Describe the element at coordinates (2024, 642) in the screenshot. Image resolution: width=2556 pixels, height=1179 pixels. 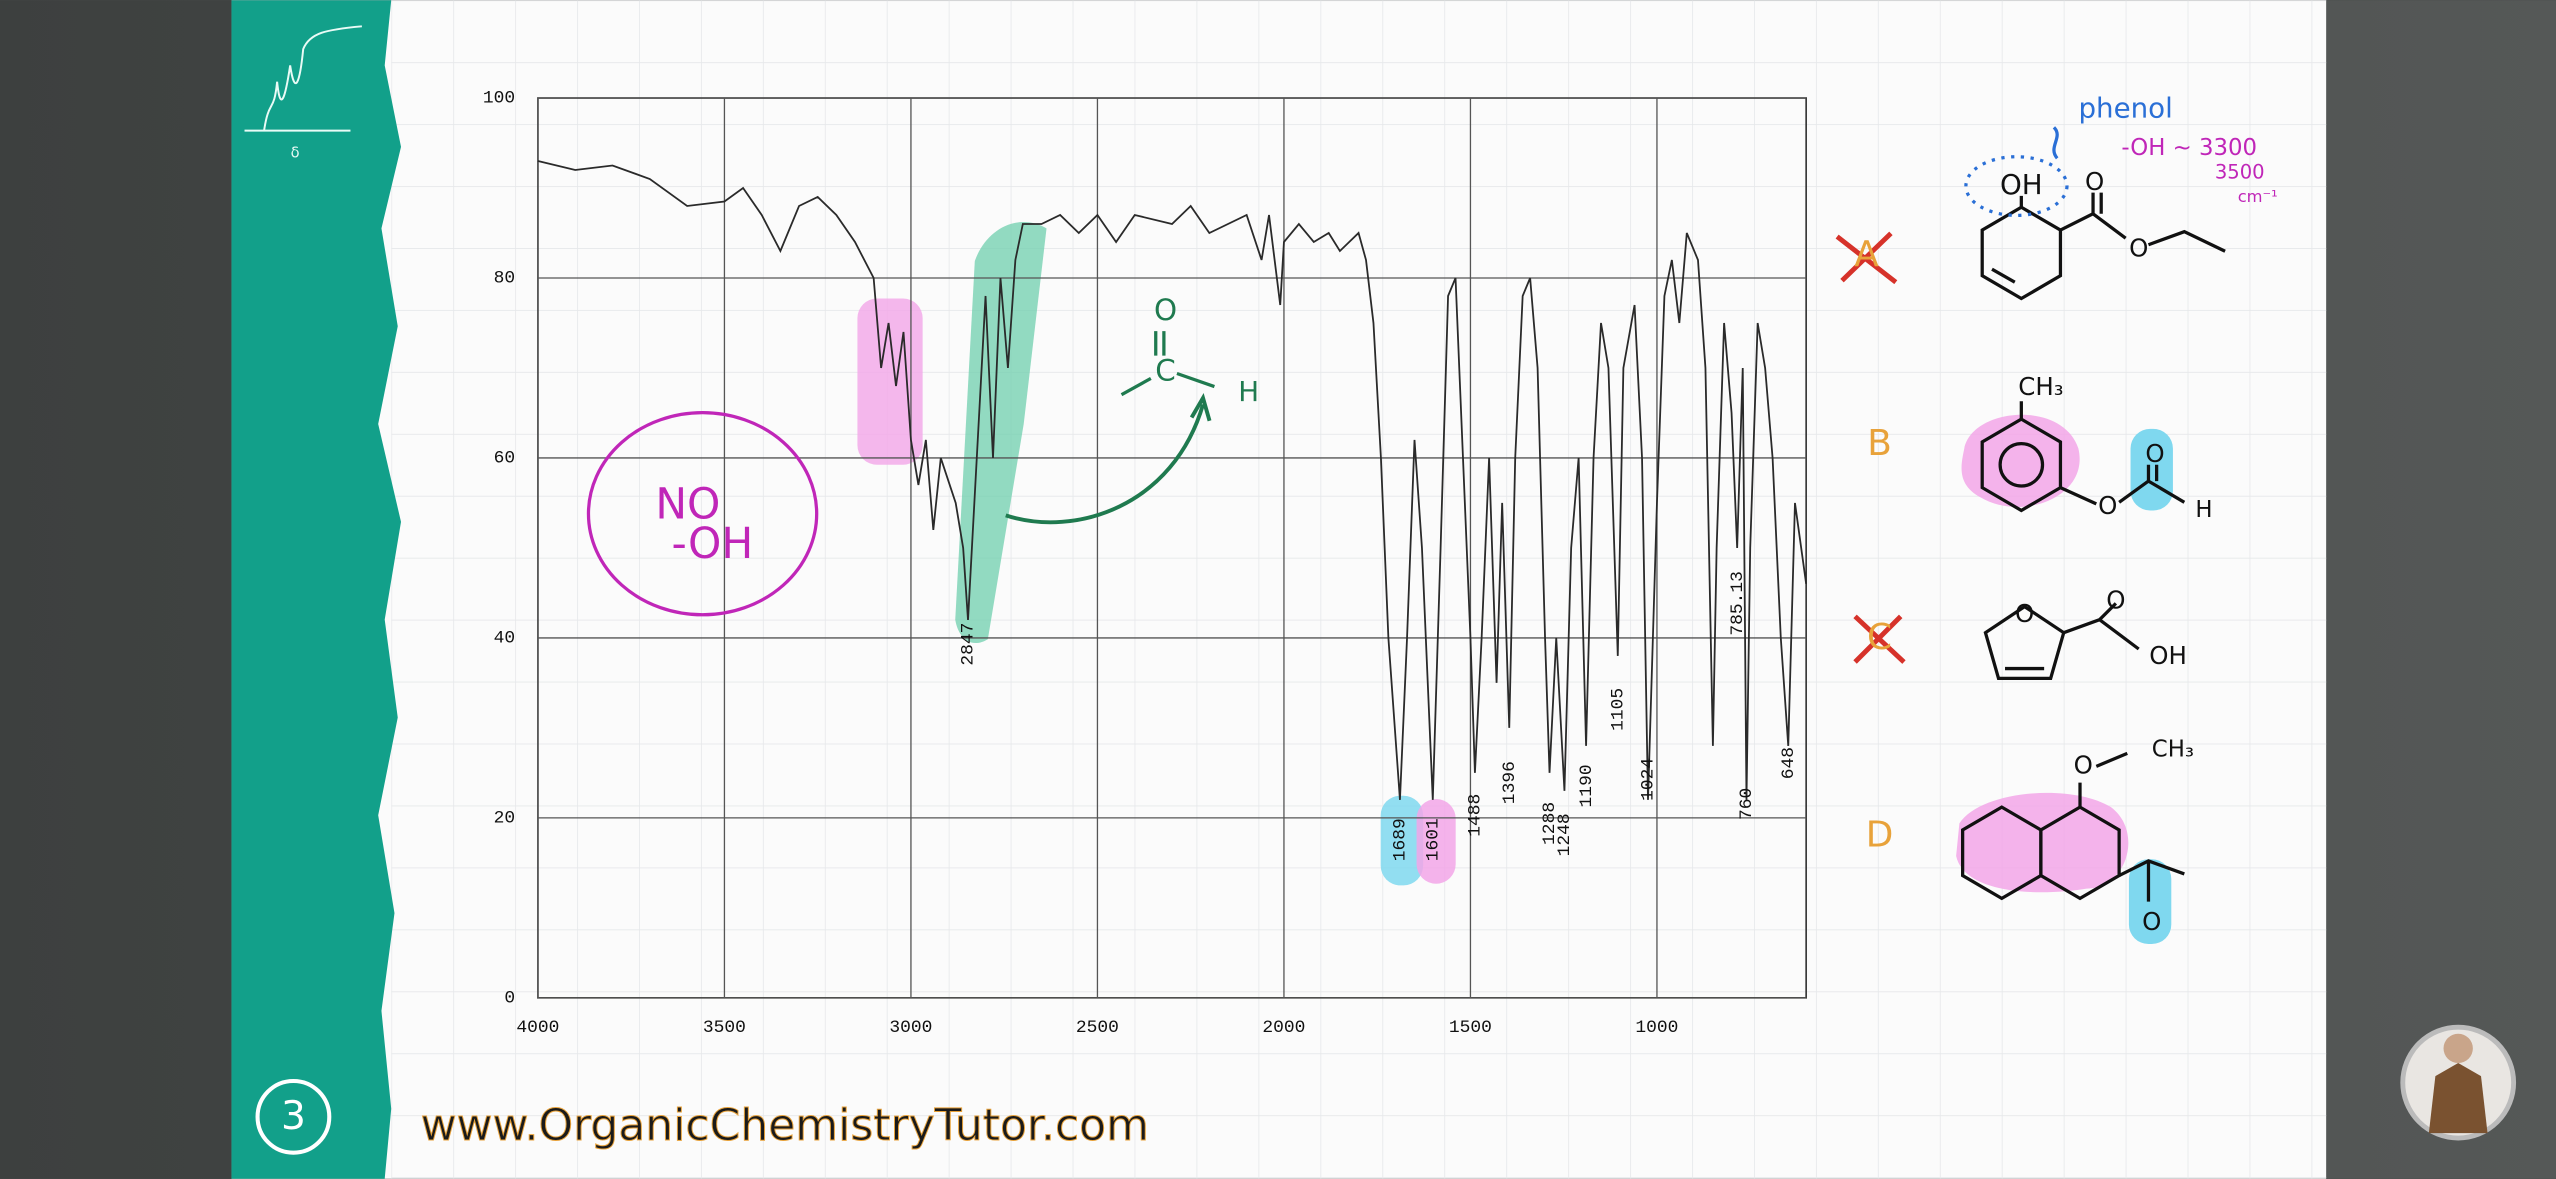
I see `furan` at that location.